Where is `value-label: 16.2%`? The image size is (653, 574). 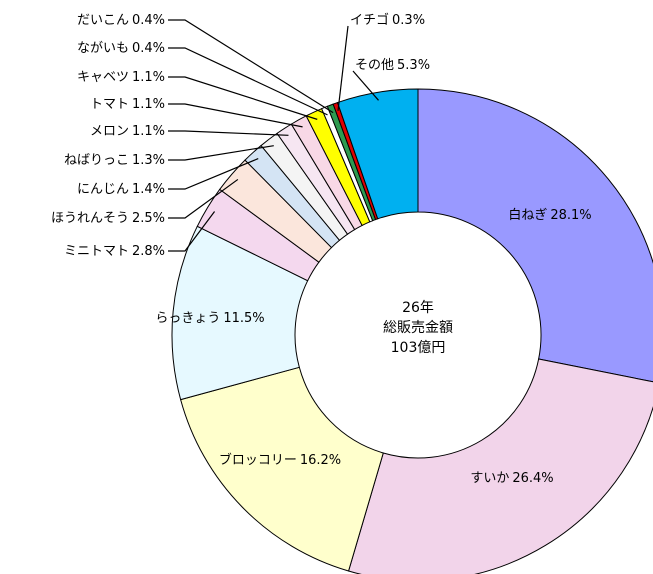 value-label: 16.2% is located at coordinates (320, 460).